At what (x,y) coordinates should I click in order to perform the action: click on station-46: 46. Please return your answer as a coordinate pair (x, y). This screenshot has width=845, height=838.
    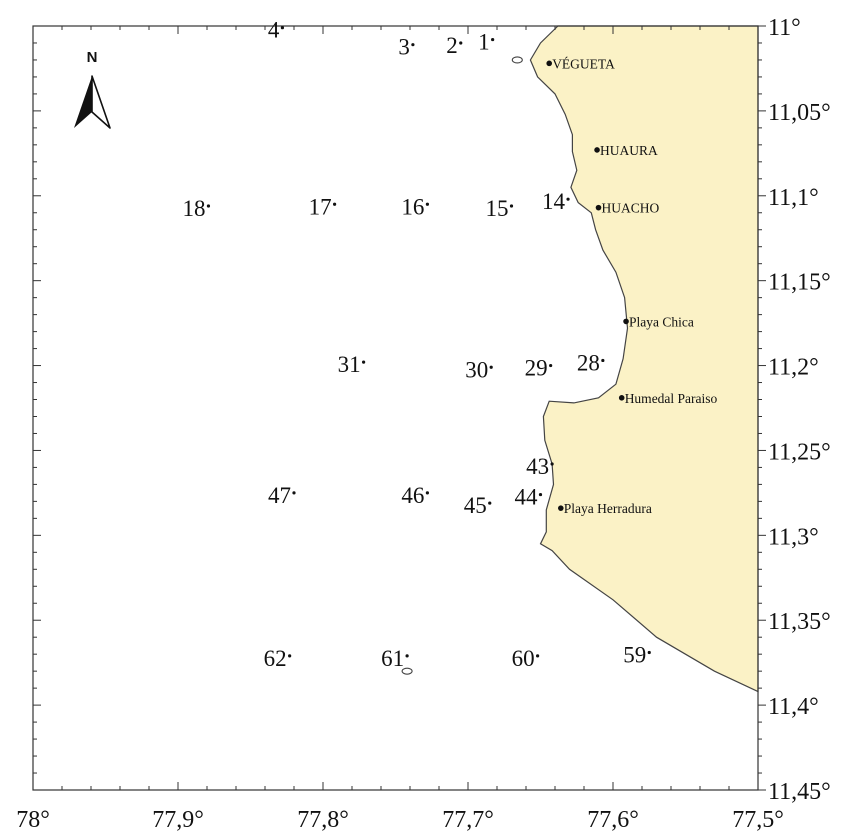
    Looking at the image, I should click on (415, 495).